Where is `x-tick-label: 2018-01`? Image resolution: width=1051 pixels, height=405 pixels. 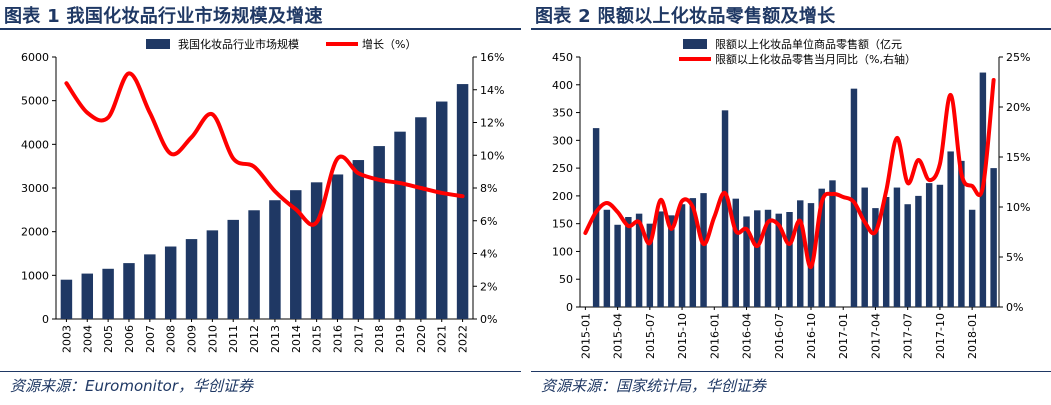
x-tick-label: 2018-01 is located at coordinates (972, 336).